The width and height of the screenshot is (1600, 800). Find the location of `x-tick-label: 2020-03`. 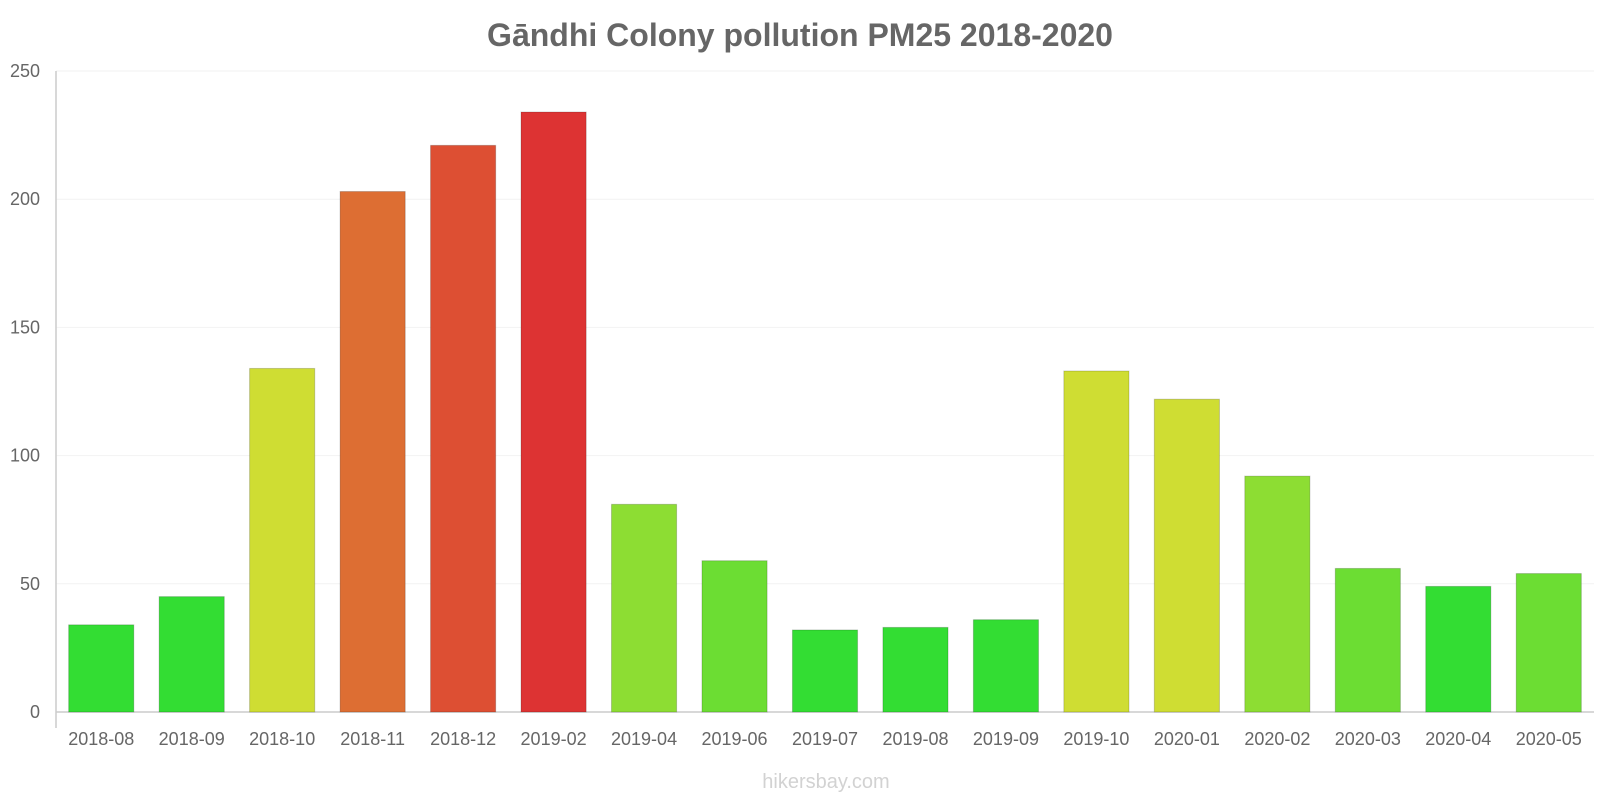

x-tick-label: 2020-03 is located at coordinates (1368, 739).